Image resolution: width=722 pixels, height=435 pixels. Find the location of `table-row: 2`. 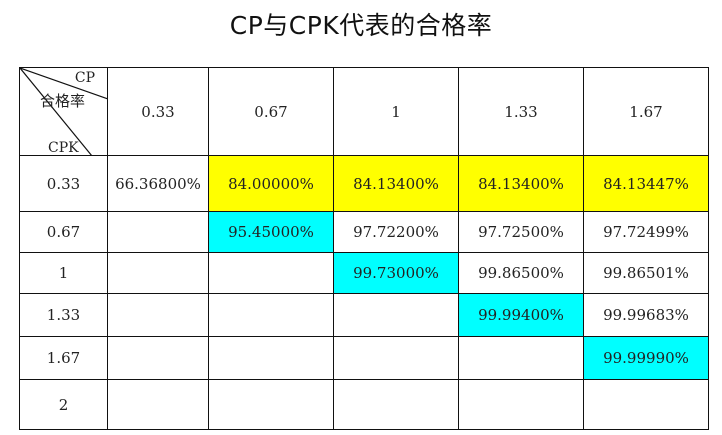

table-row: 2 is located at coordinates (364, 404).